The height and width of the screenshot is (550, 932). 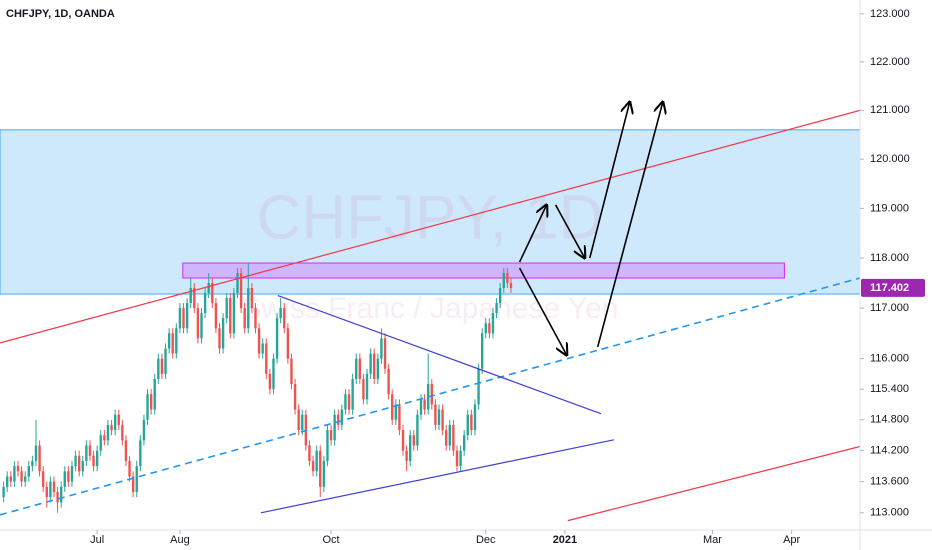 What do you see at coordinates (712, 540) in the screenshot?
I see `x-tick-label: Mar` at bounding box center [712, 540].